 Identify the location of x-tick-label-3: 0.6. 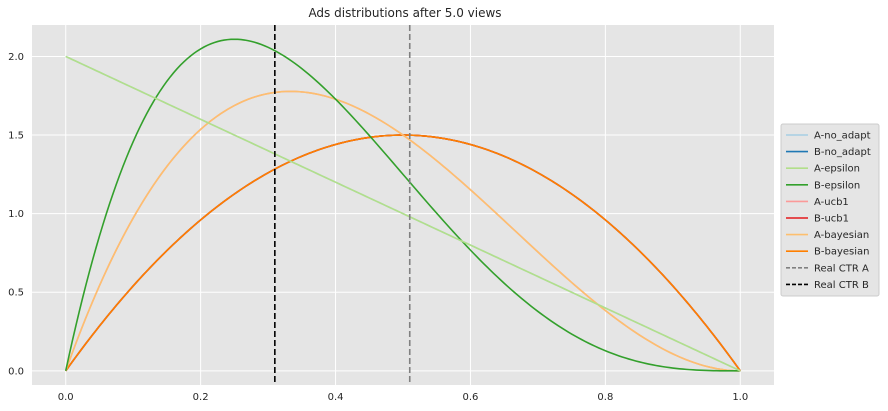
(471, 397).